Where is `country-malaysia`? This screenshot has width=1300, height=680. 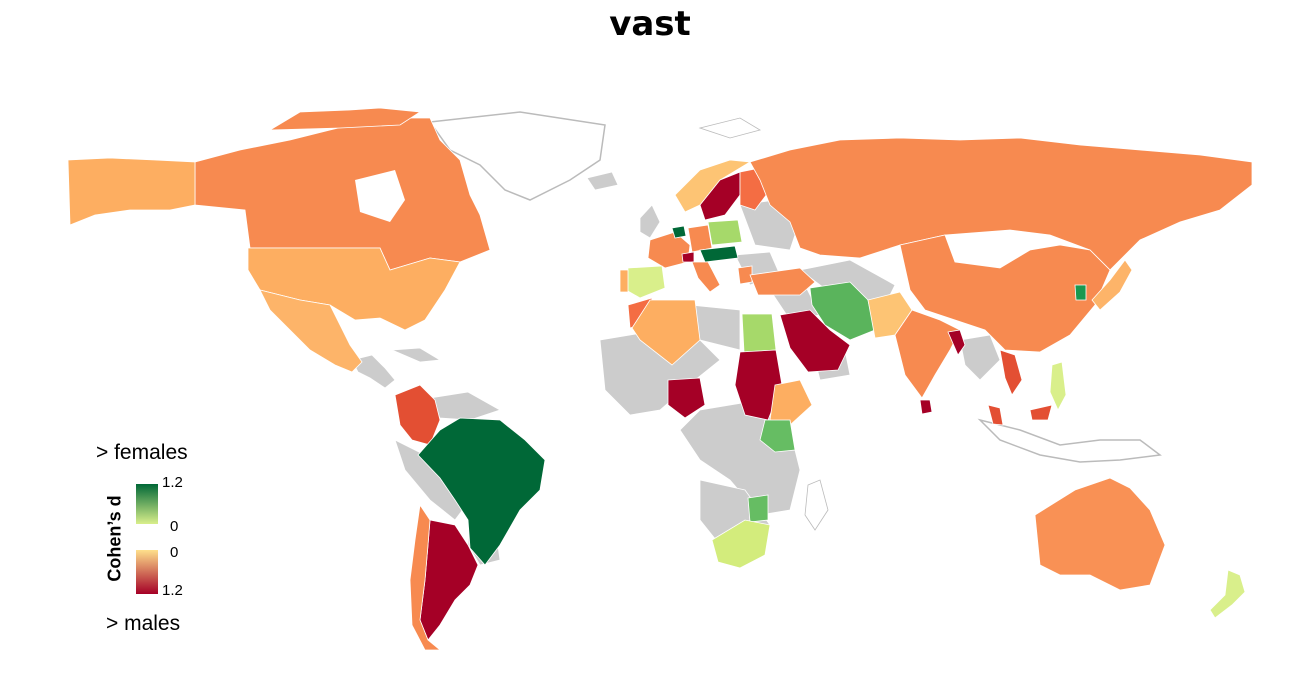 country-malaysia is located at coordinates (995, 415).